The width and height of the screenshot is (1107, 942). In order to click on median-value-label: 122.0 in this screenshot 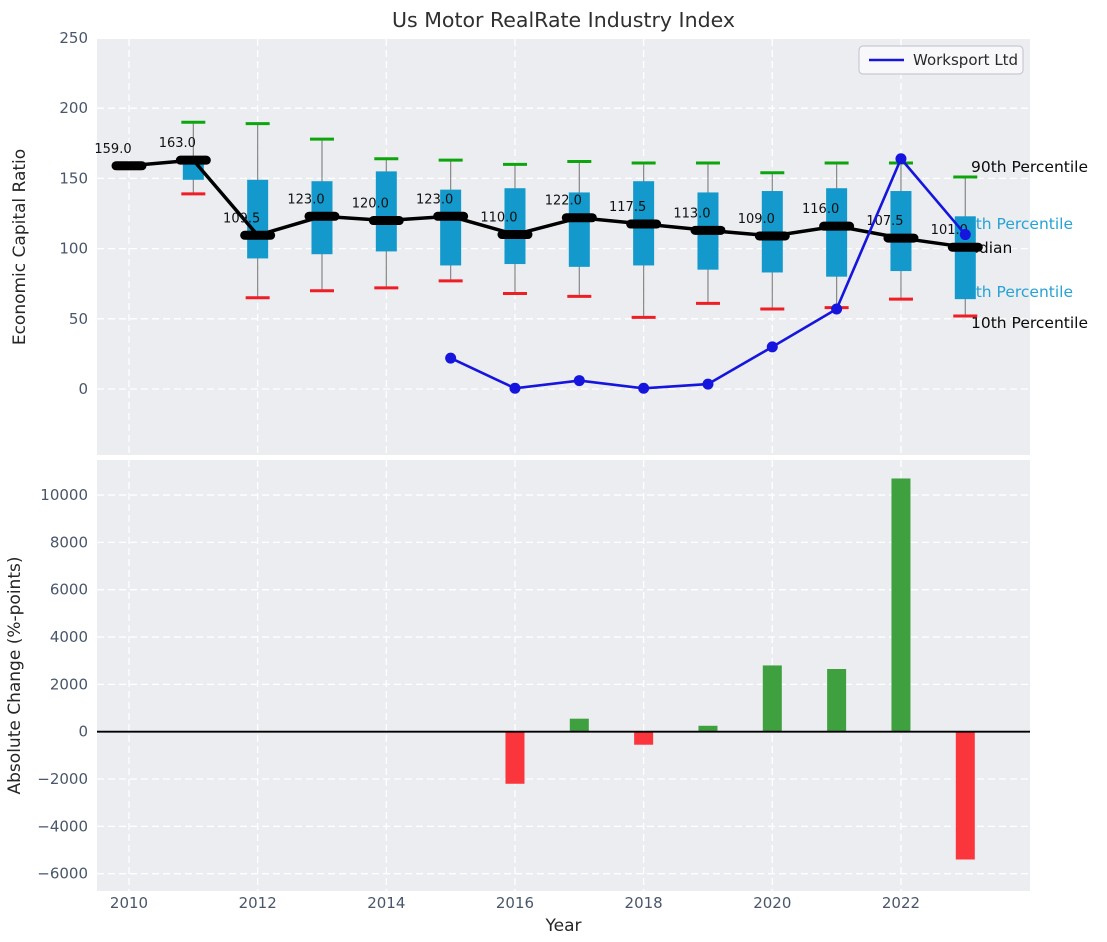, I will do `click(563, 201)`.